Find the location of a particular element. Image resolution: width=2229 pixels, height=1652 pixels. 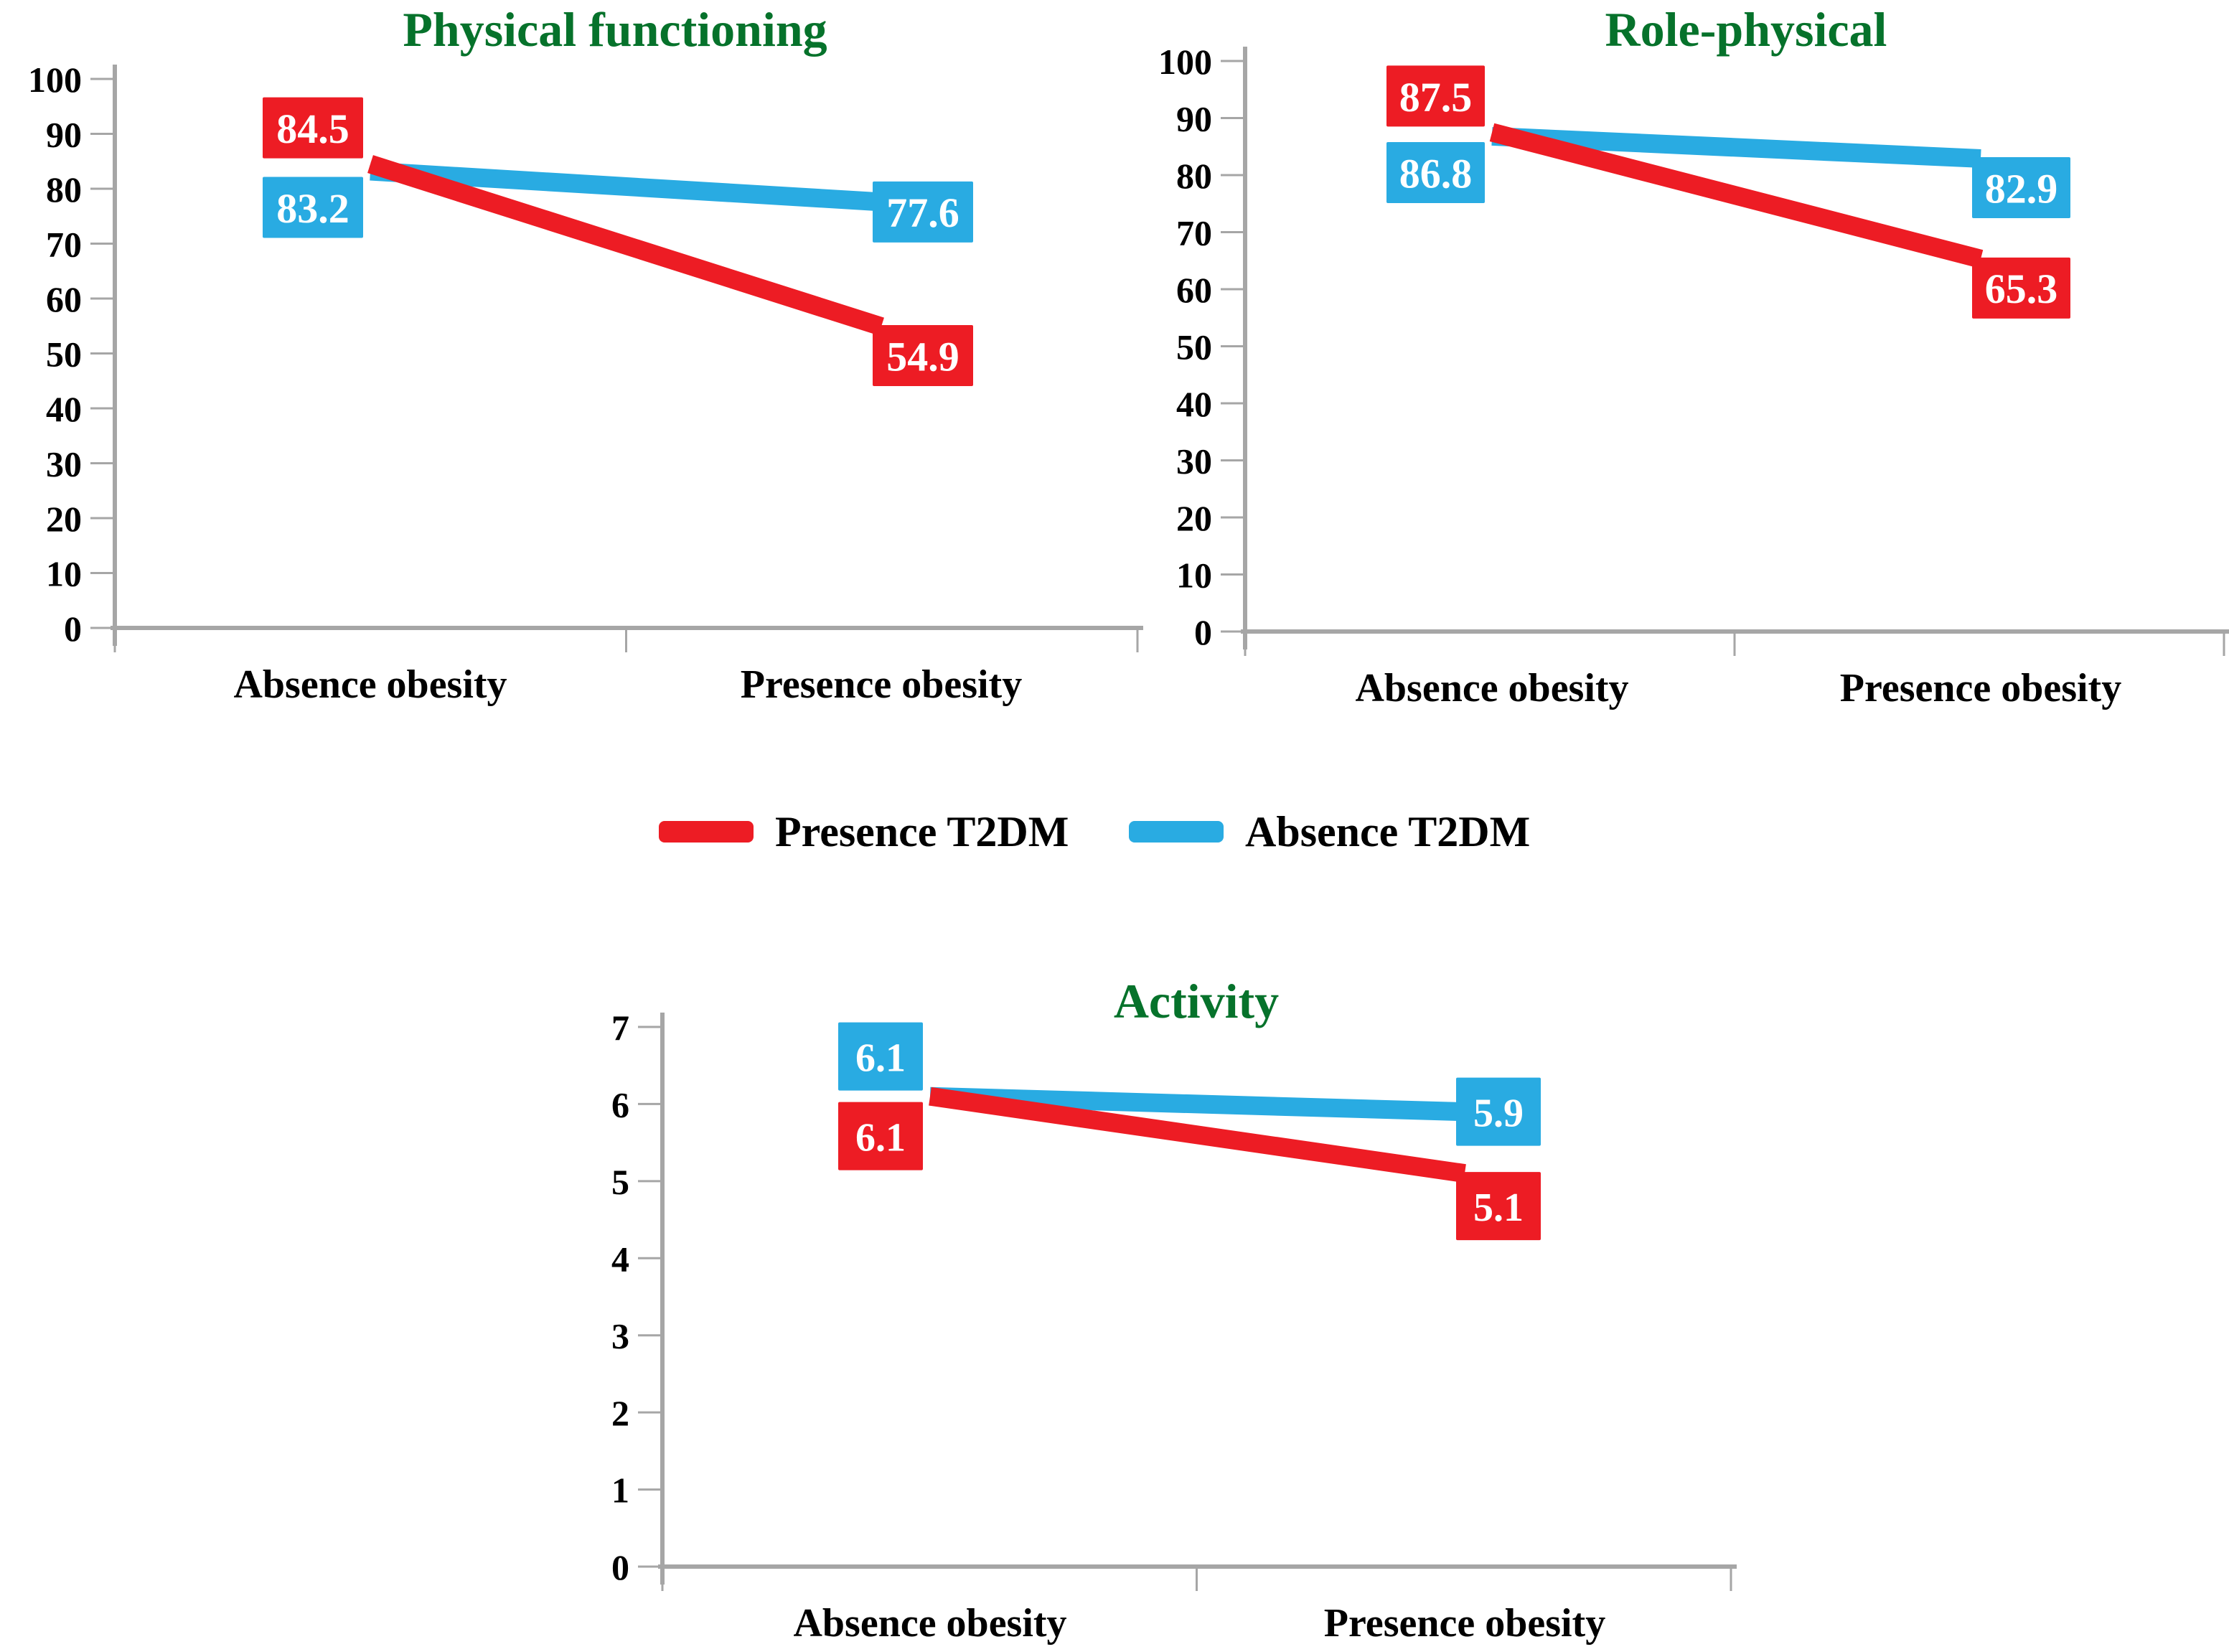

data-label-value: 86.8 is located at coordinates (1436, 173).